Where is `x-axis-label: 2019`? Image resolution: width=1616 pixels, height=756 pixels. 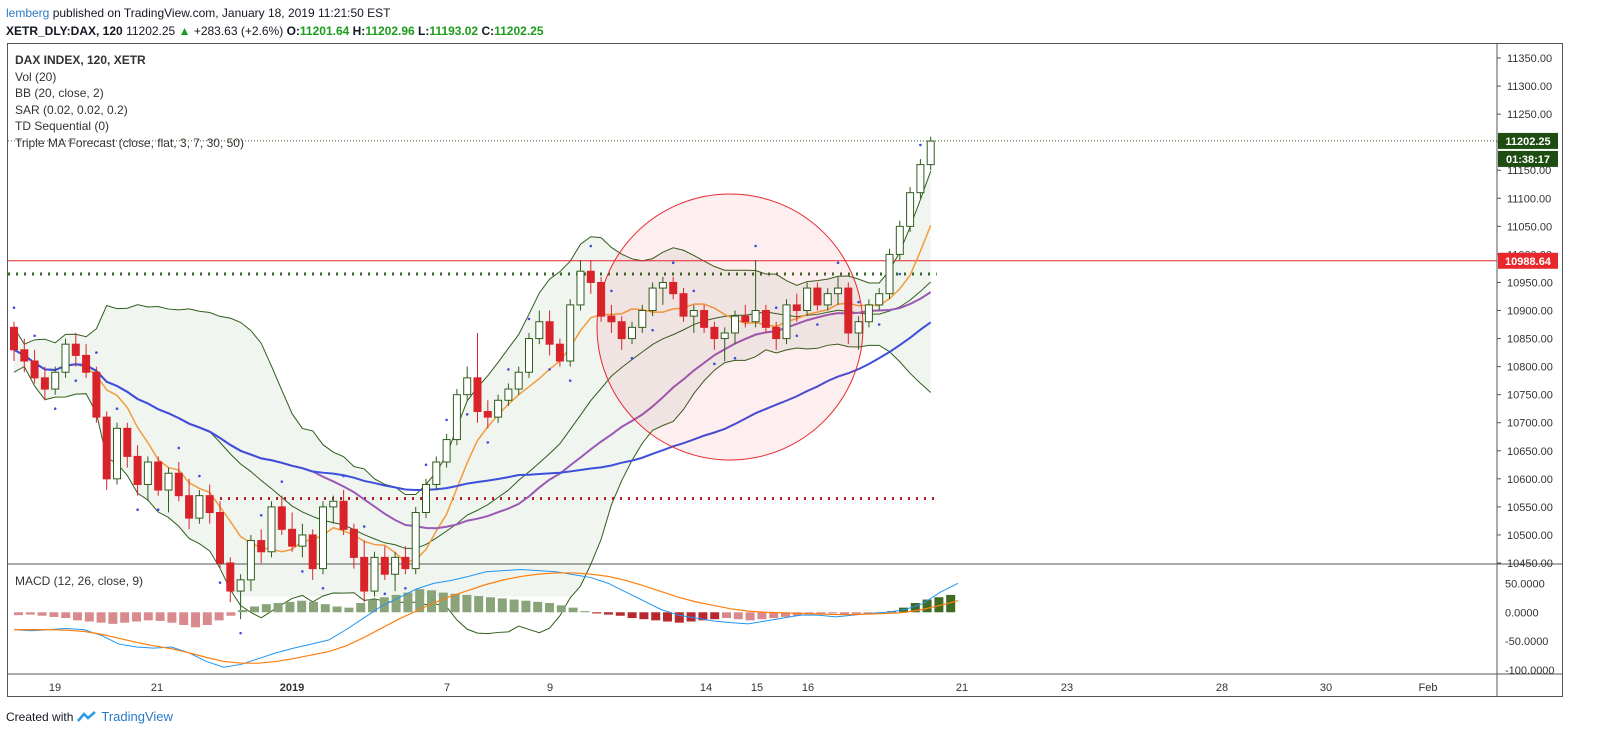 x-axis-label: 2019 is located at coordinates (292, 688).